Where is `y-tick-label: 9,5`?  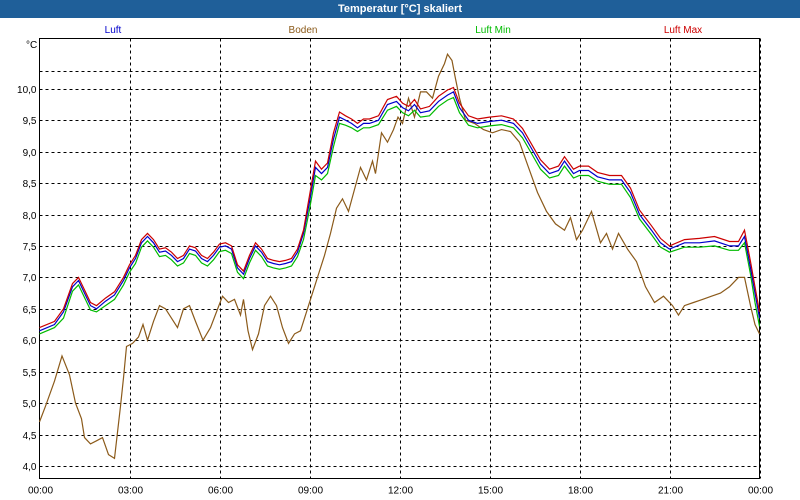
y-tick-label: 9,5 is located at coordinates (30, 121).